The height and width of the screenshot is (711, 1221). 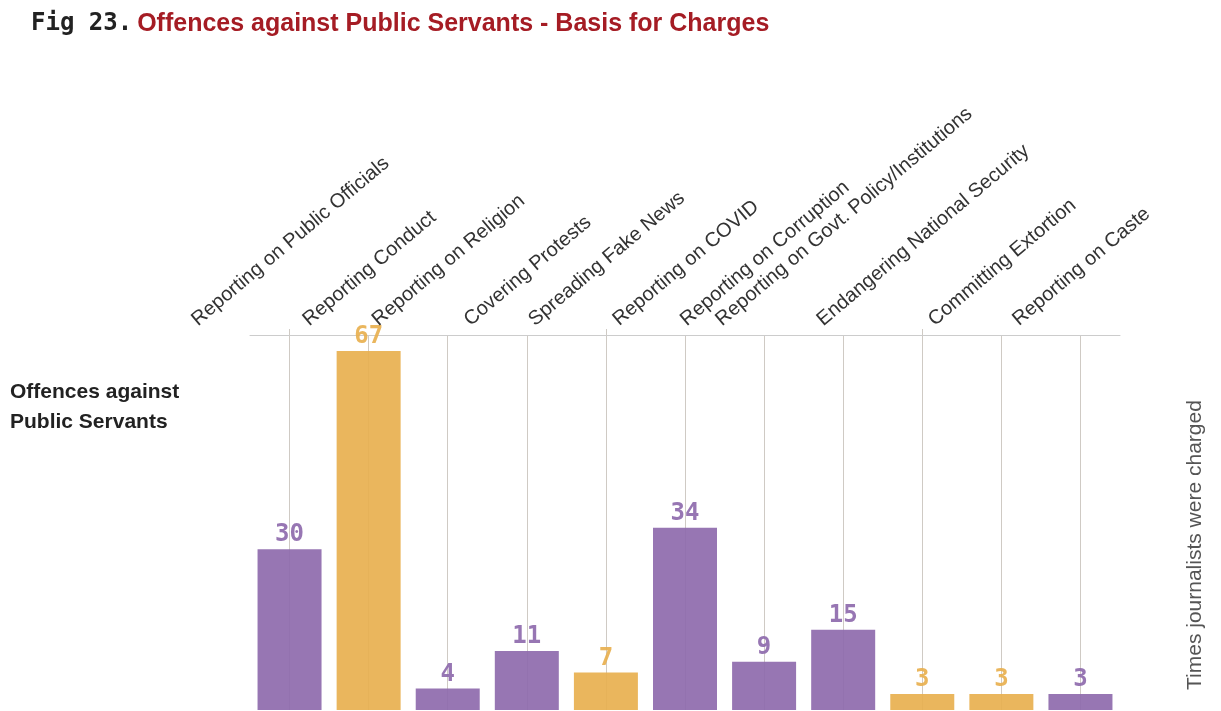 What do you see at coordinates (843, 613) in the screenshot?
I see `data-label: 15` at bounding box center [843, 613].